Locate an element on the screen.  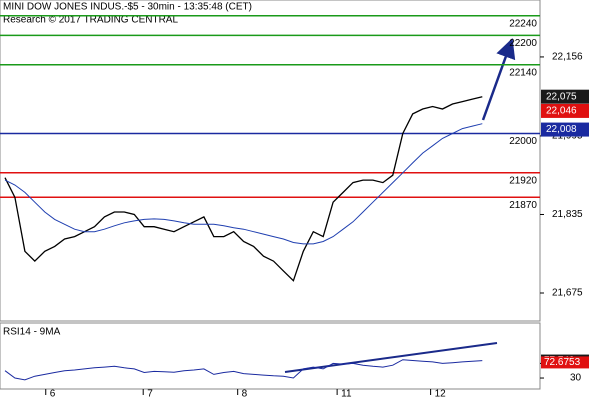
y-tick-label: 21,675 is located at coordinates (567, 293).